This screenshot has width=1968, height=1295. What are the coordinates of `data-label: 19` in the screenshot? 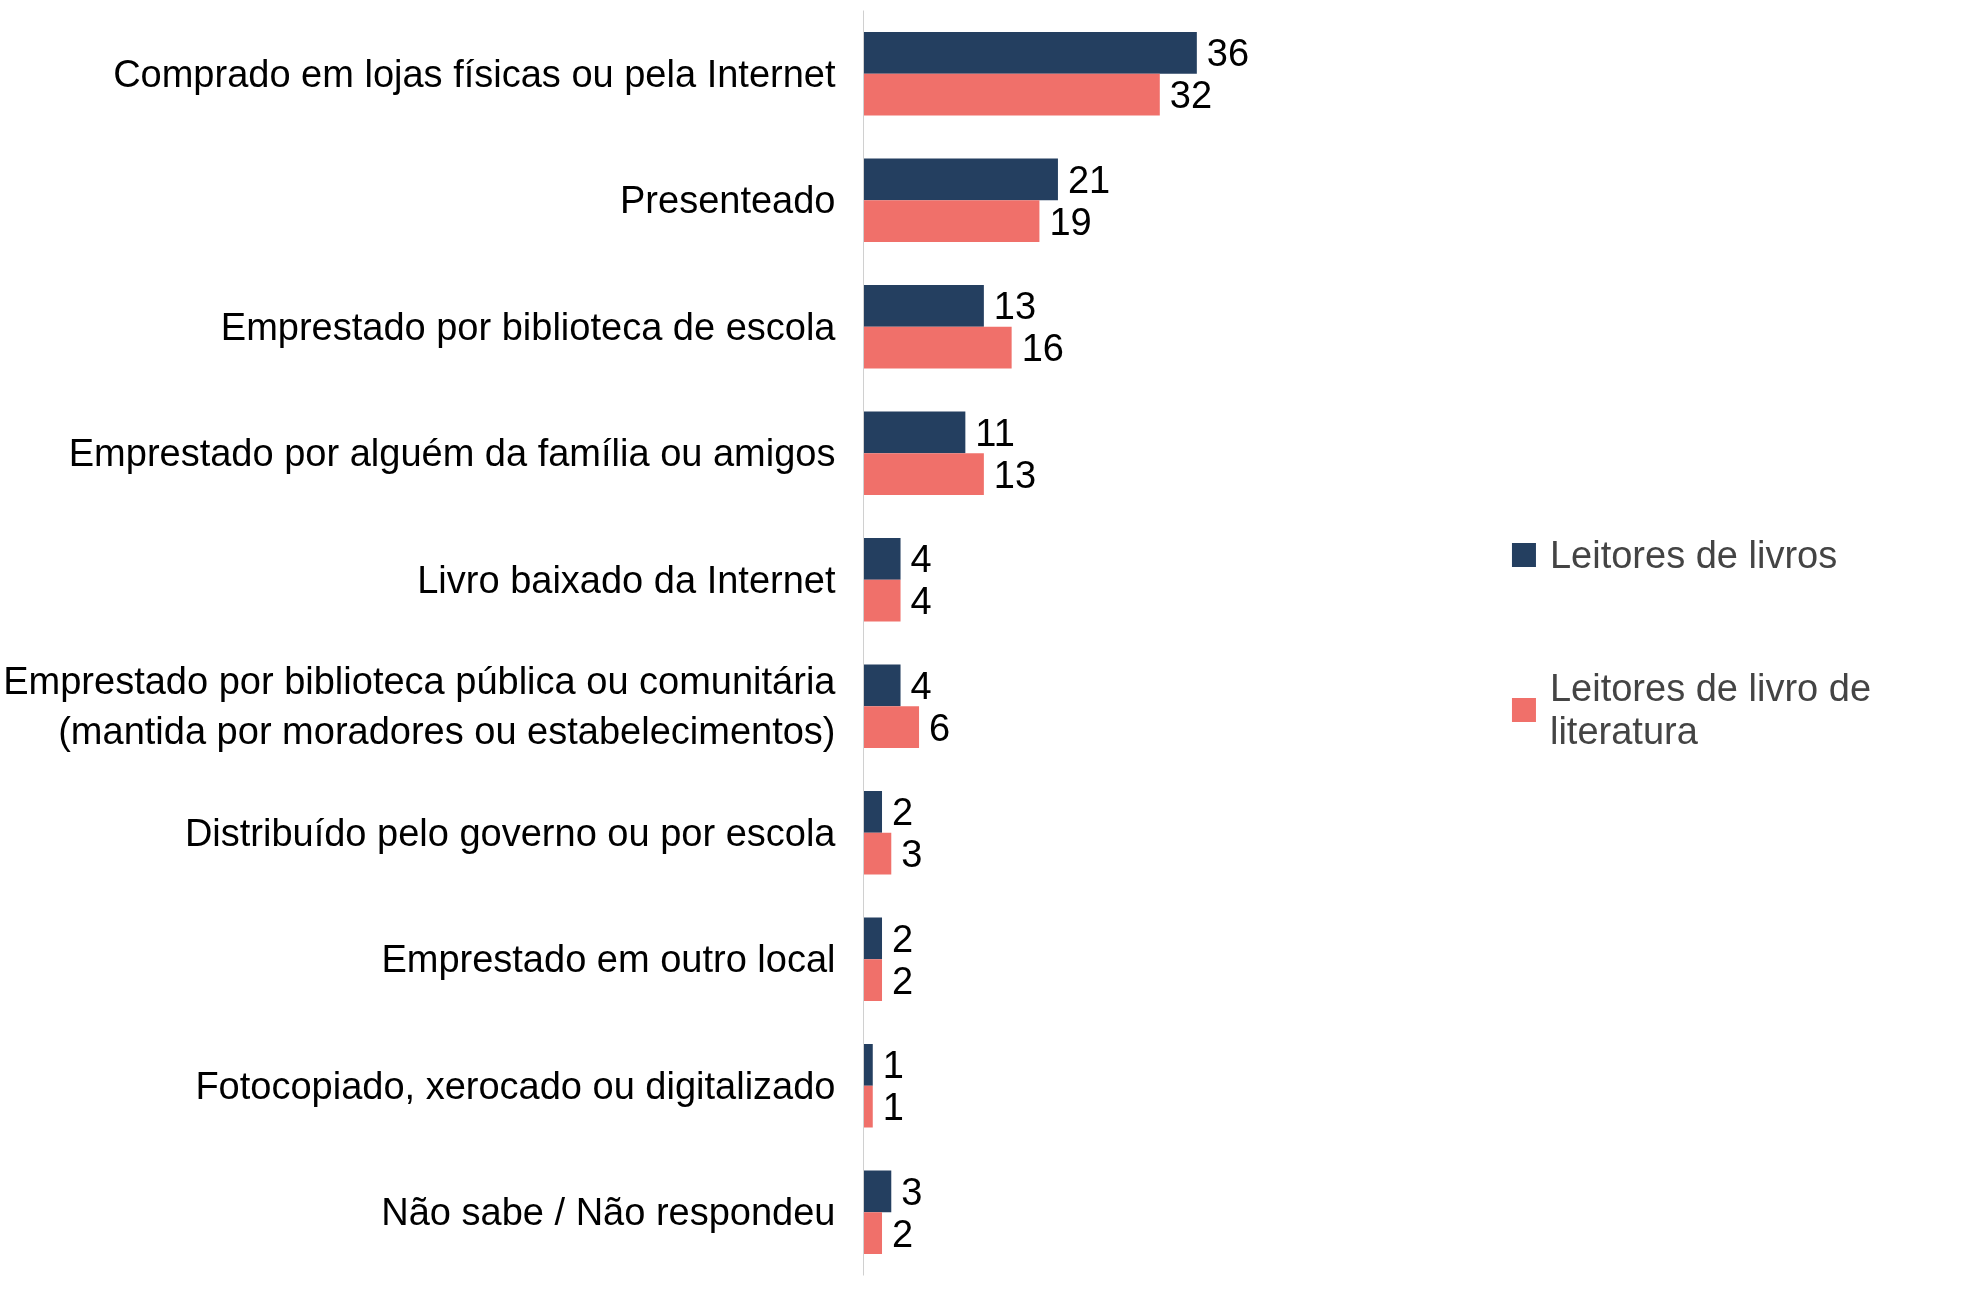 It's located at (1070, 221).